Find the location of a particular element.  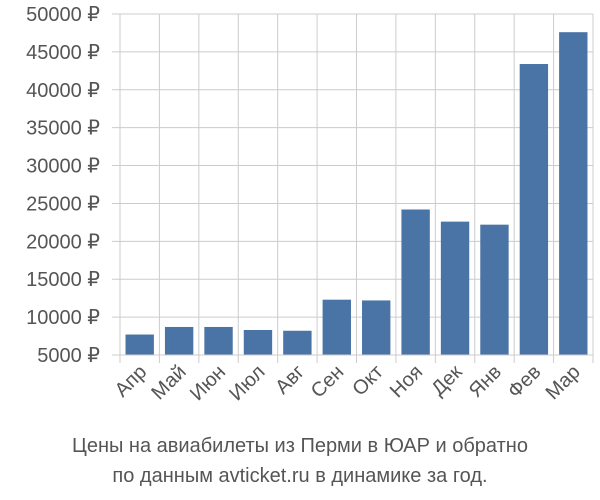

x-tick-label: Ноя is located at coordinates (406, 381).